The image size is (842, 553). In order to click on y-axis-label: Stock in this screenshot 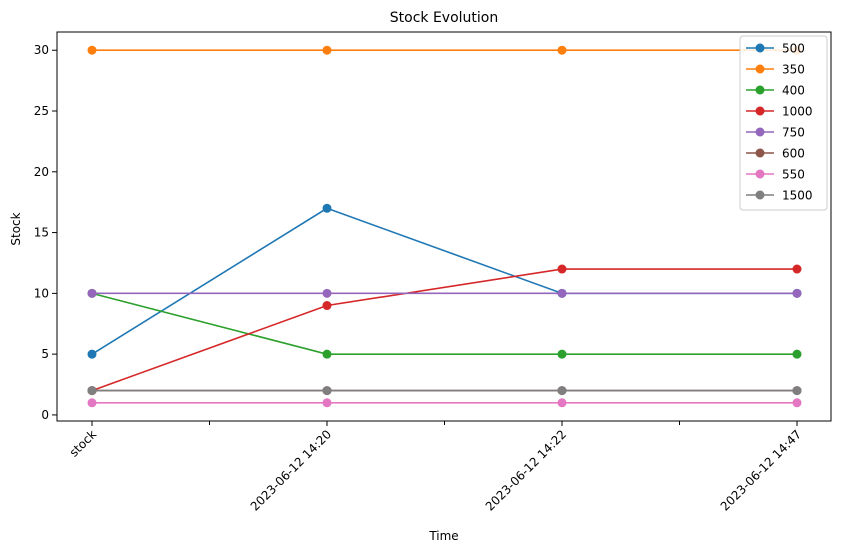, I will do `click(16, 228)`.